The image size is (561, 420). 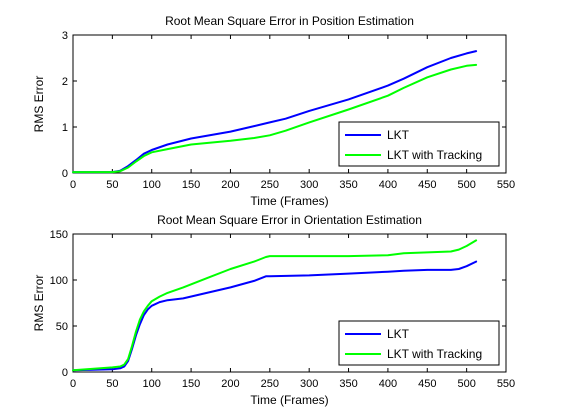 What do you see at coordinates (65, 128) in the screenshot?
I see `y-tick-label: 1` at bounding box center [65, 128].